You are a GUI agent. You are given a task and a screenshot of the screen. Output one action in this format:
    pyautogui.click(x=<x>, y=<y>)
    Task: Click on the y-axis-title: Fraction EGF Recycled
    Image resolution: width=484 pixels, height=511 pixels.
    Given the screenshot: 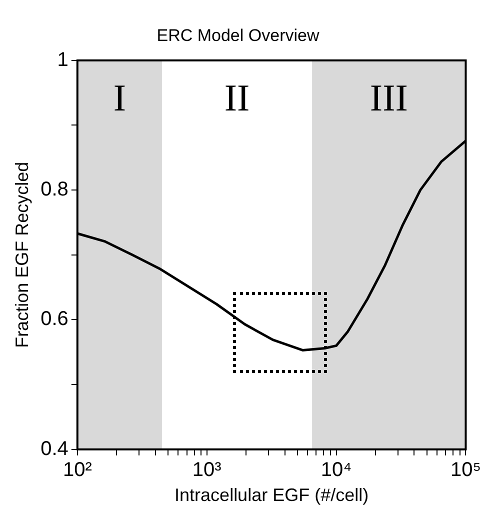 What is the action you would take?
    pyautogui.click(x=22, y=255)
    